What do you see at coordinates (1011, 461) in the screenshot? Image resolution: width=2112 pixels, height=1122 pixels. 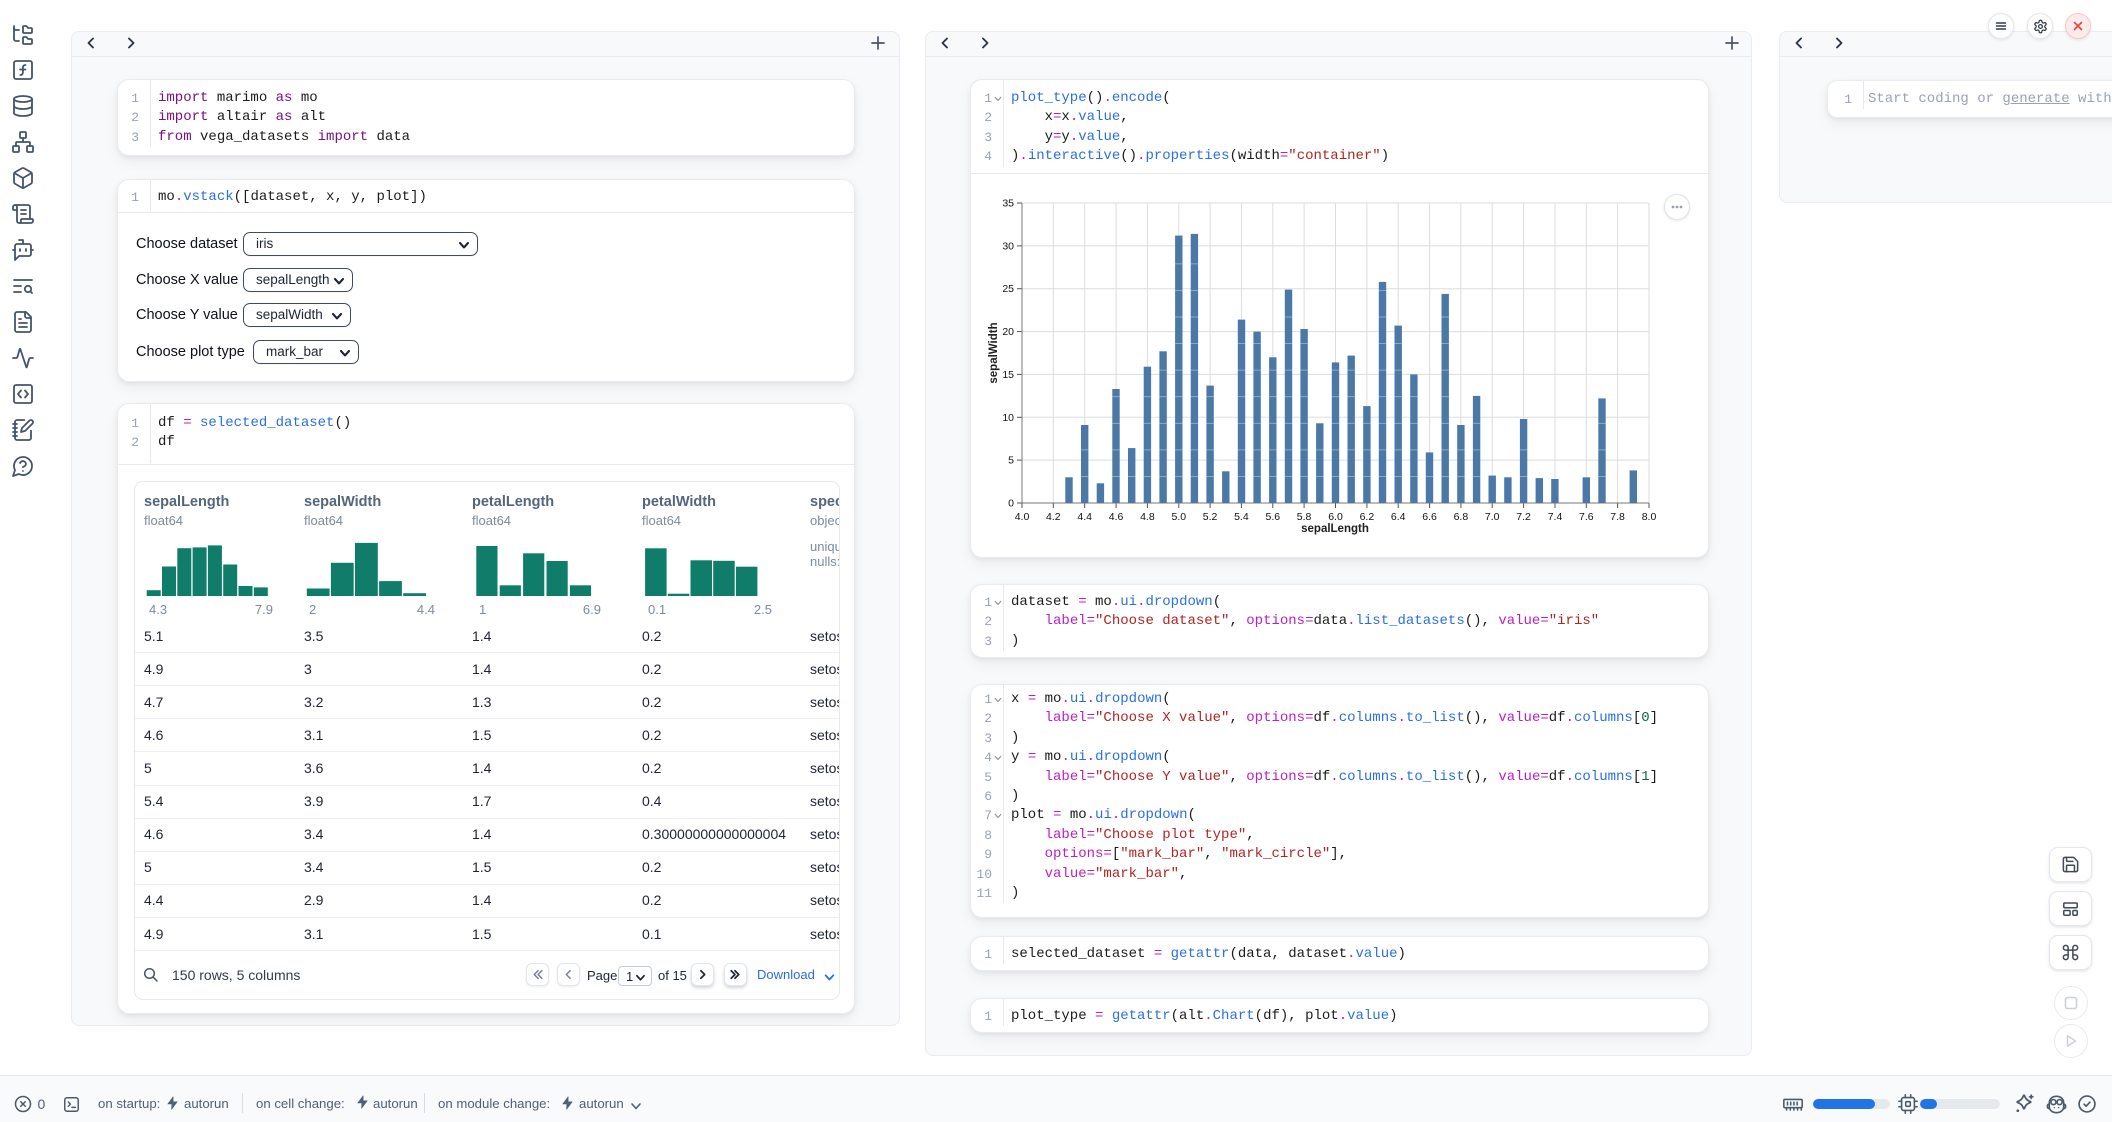 I see `svg-text: 5` at bounding box center [1011, 461].